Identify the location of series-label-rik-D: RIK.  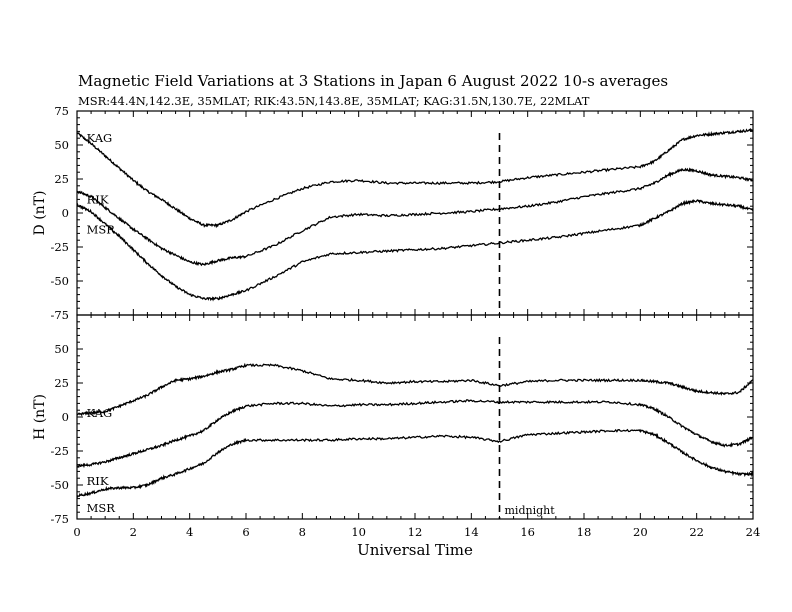
(98, 199).